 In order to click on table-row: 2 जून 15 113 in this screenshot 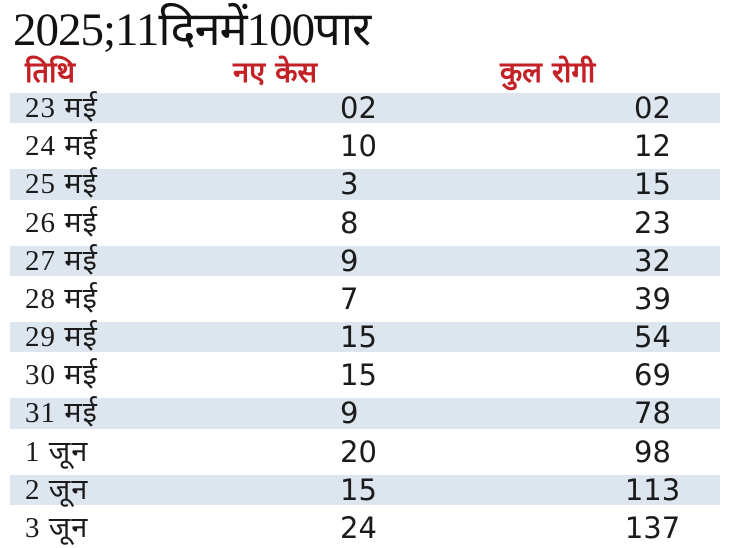, I will do `click(365, 490)`.